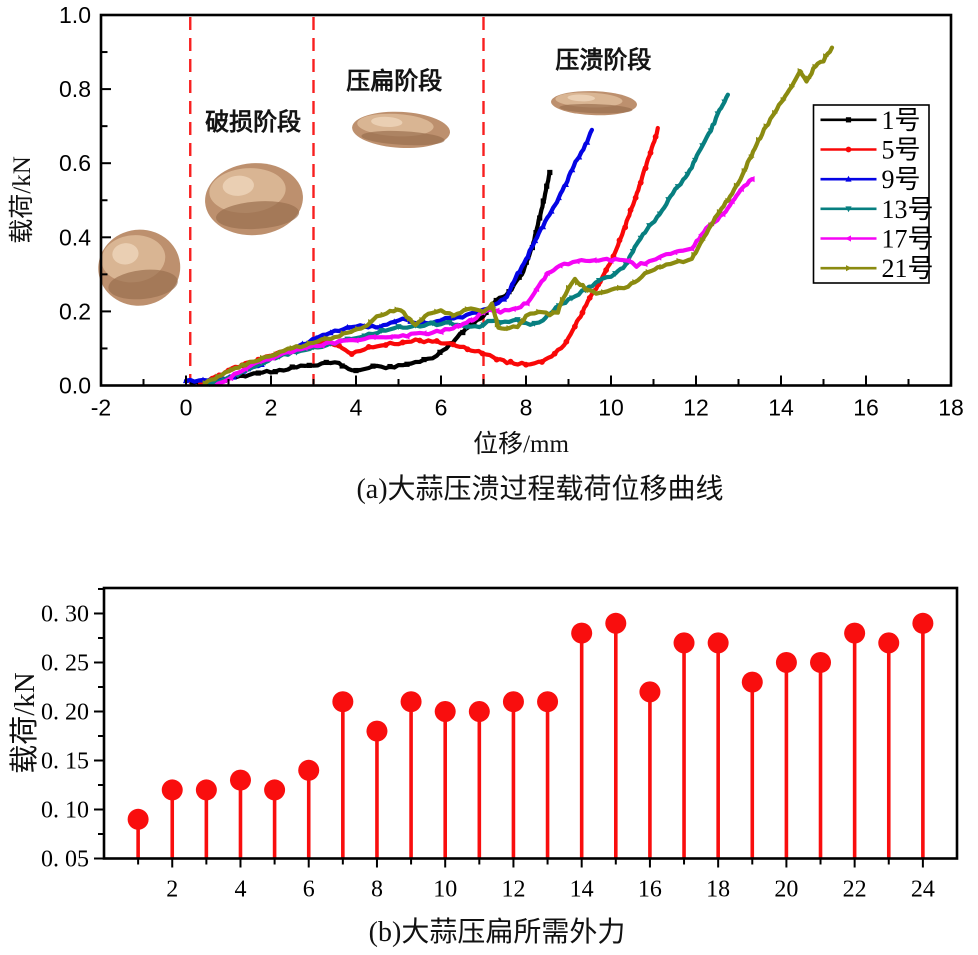  I want to click on y-tick-label: 0.0, so click(75, 386).